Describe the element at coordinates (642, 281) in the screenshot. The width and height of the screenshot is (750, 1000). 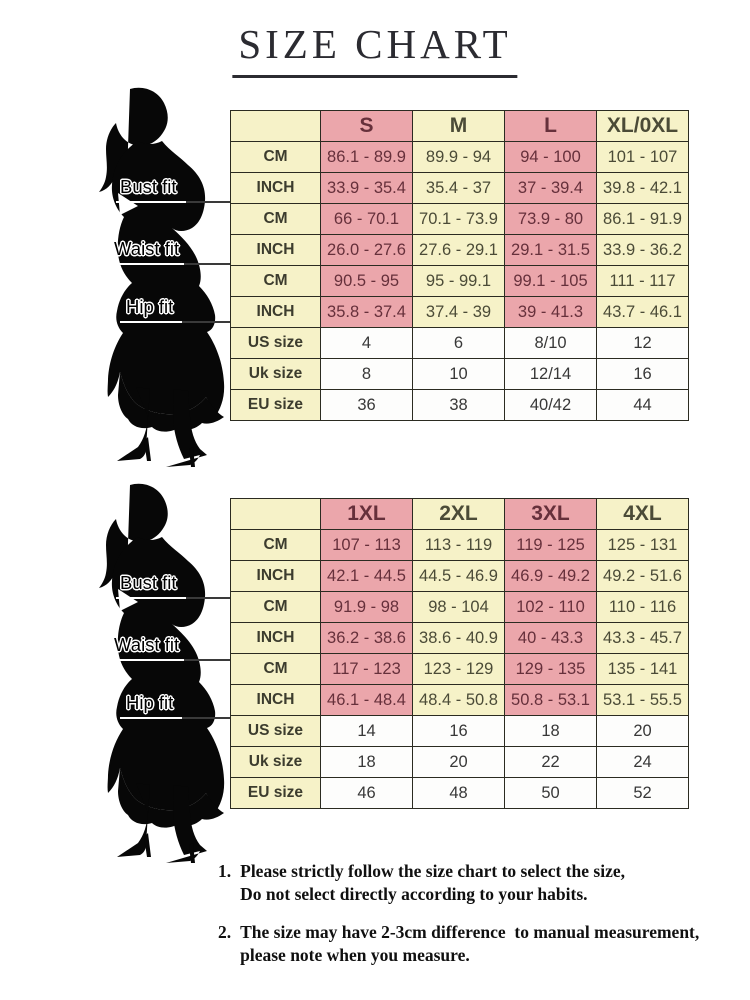
I see `value-cell: 111 - 117` at that location.